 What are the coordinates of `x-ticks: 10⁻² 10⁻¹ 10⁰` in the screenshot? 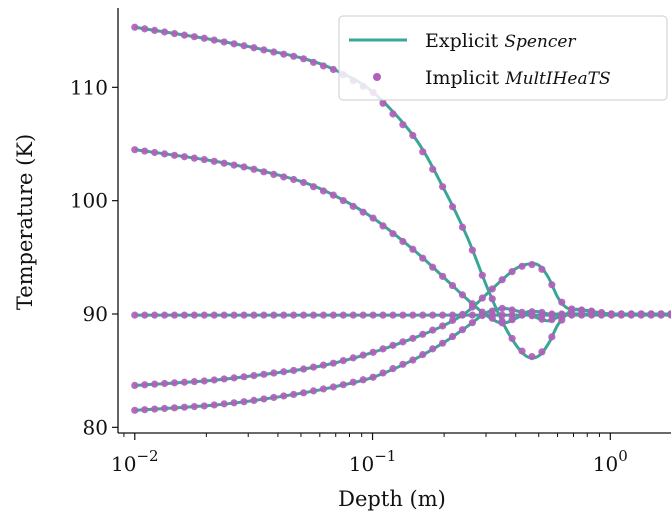 It's located at (369, 454).